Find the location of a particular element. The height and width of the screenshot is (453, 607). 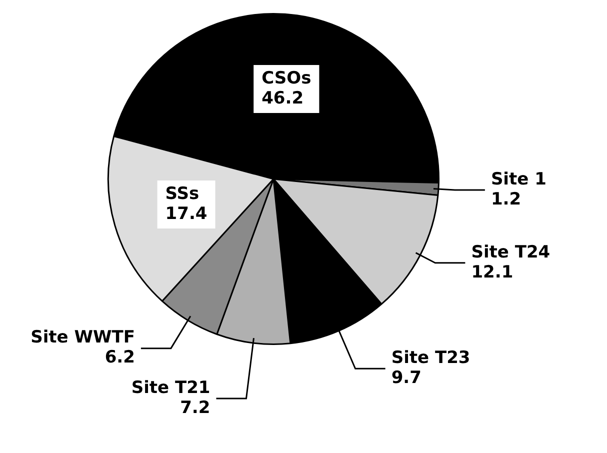

data-label: 6.2 is located at coordinates (119, 358).